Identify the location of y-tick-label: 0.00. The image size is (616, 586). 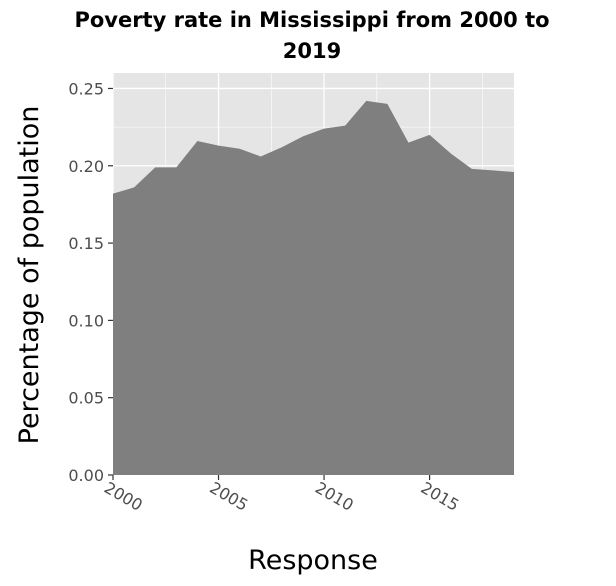
(86, 475).